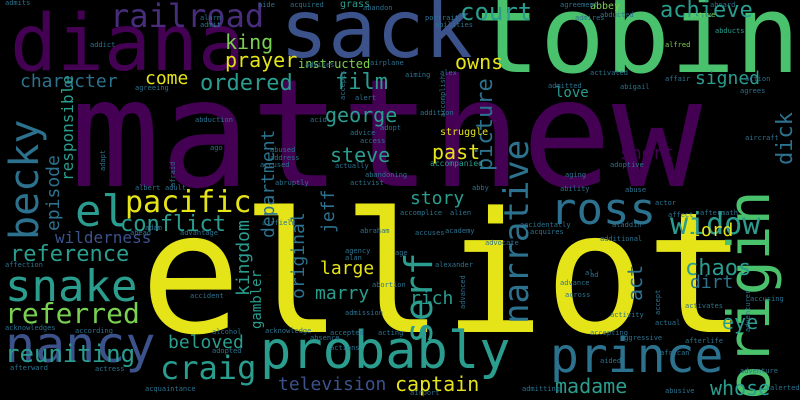 This screenshot has height=400, width=800. I want to click on word-alan: alan, so click(353, 258).